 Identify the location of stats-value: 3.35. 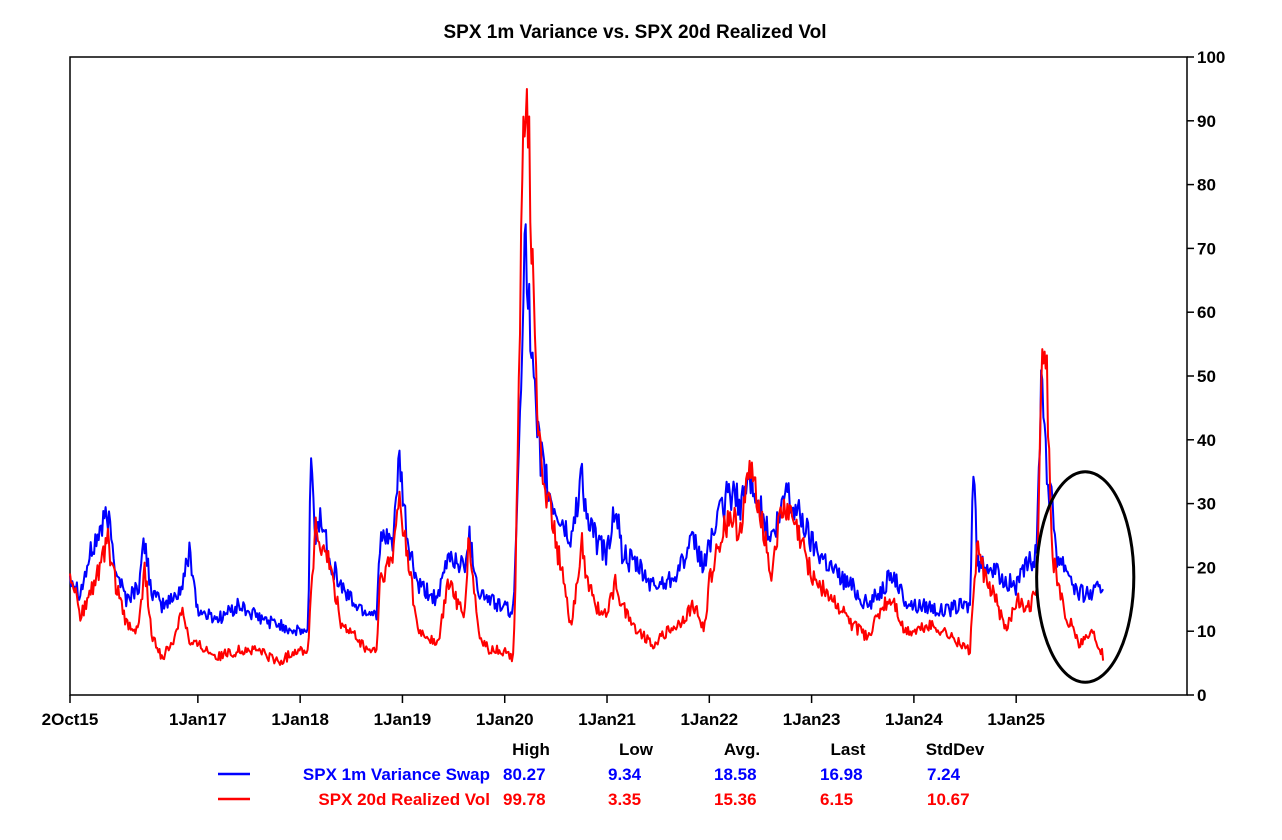
(624, 799).